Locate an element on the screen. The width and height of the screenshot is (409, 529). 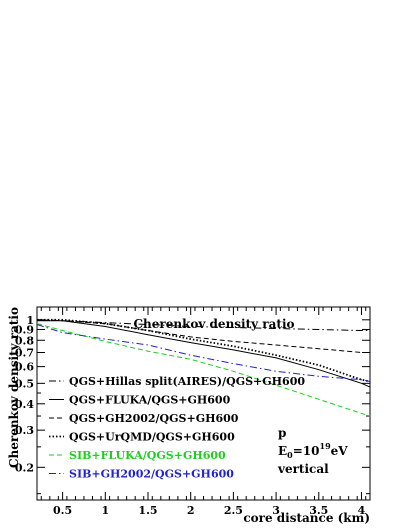
x-tick-label: 3 is located at coordinates (276, 510).